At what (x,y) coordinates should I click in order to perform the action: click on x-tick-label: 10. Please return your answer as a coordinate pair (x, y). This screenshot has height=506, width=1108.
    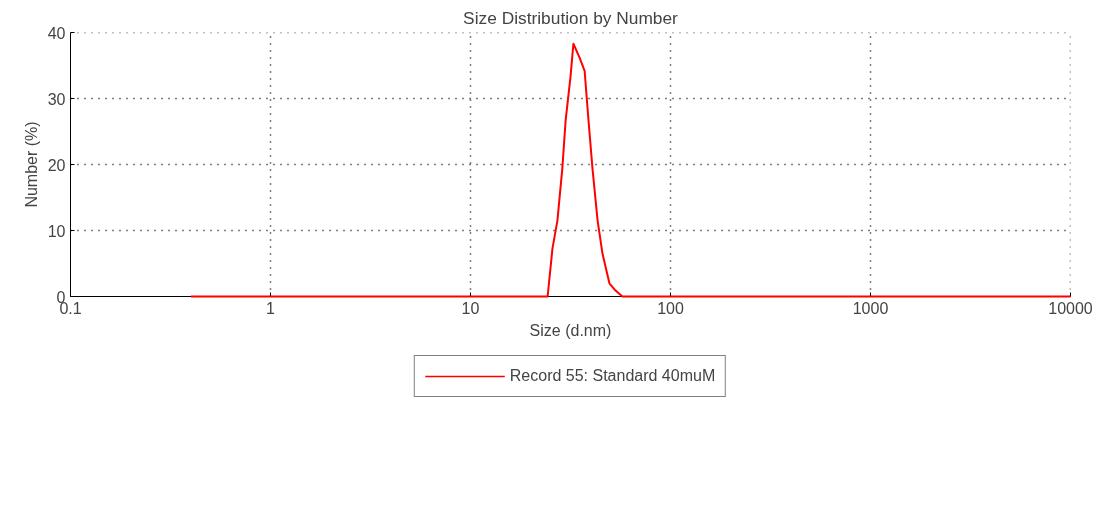
    Looking at the image, I should click on (470, 308).